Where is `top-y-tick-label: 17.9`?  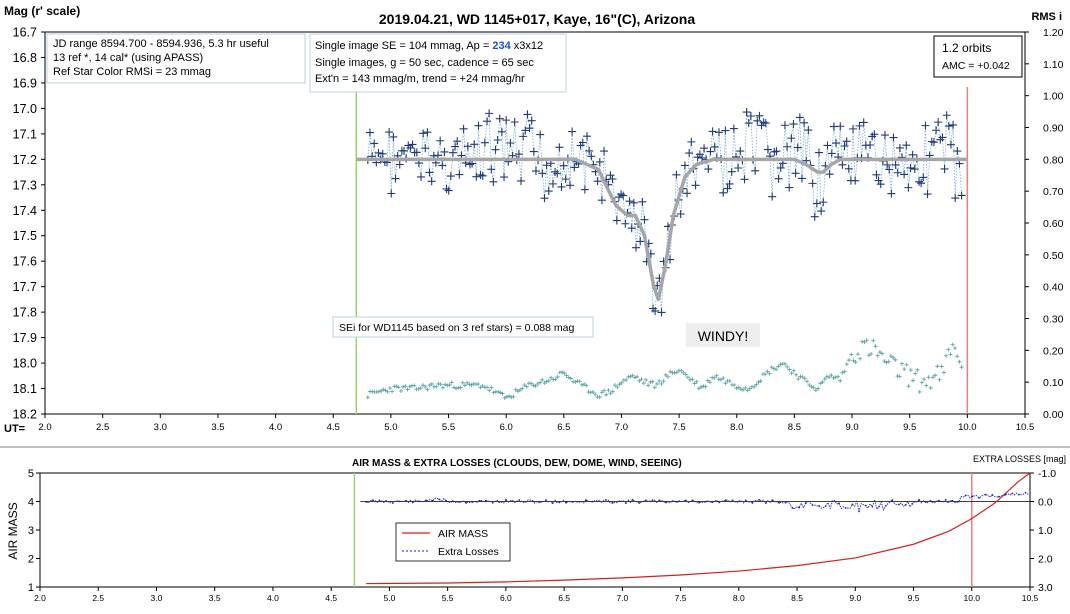
top-y-tick-label: 17.9 is located at coordinates (25, 338).